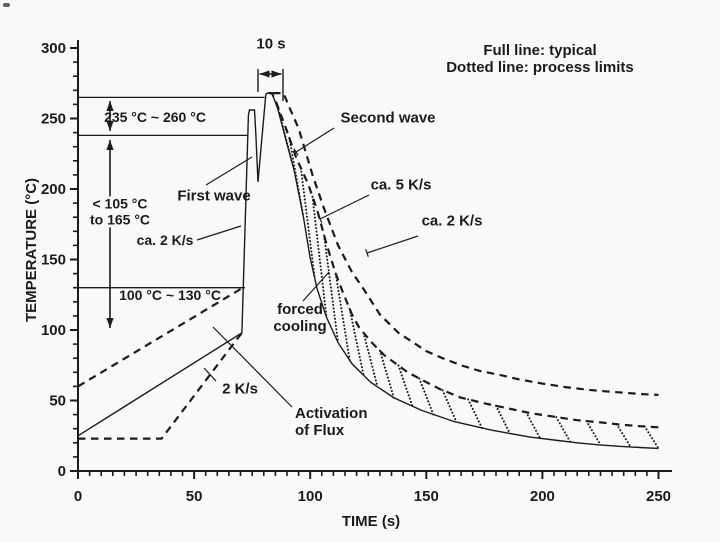 This screenshot has height=542, width=720. What do you see at coordinates (300, 326) in the screenshot?
I see `annotation-forced-cooling-line: cooling` at bounding box center [300, 326].